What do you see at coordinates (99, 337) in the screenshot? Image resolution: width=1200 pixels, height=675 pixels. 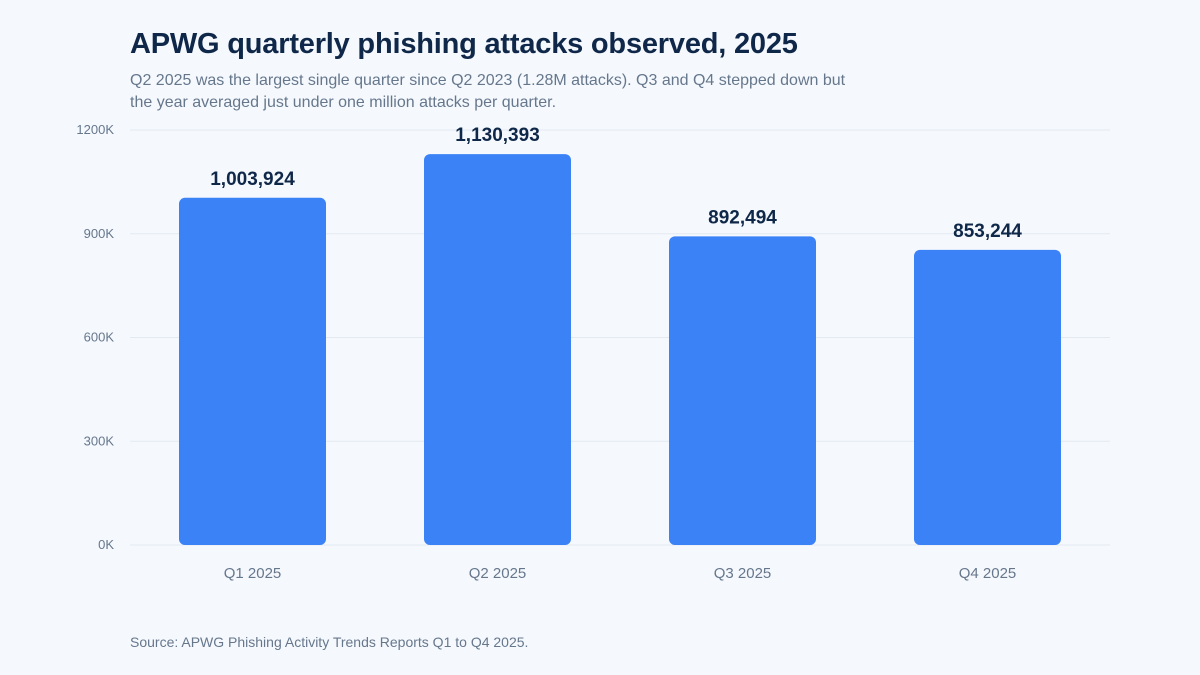 I see `y-tick-label: 600K` at bounding box center [99, 337].